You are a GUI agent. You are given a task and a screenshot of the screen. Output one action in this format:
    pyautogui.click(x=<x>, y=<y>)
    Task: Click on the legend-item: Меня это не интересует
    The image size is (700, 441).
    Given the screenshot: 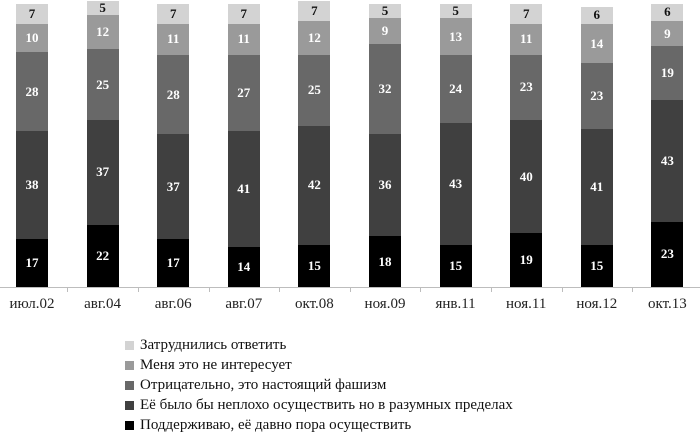 What is the action you would take?
    pyautogui.click(x=319, y=365)
    